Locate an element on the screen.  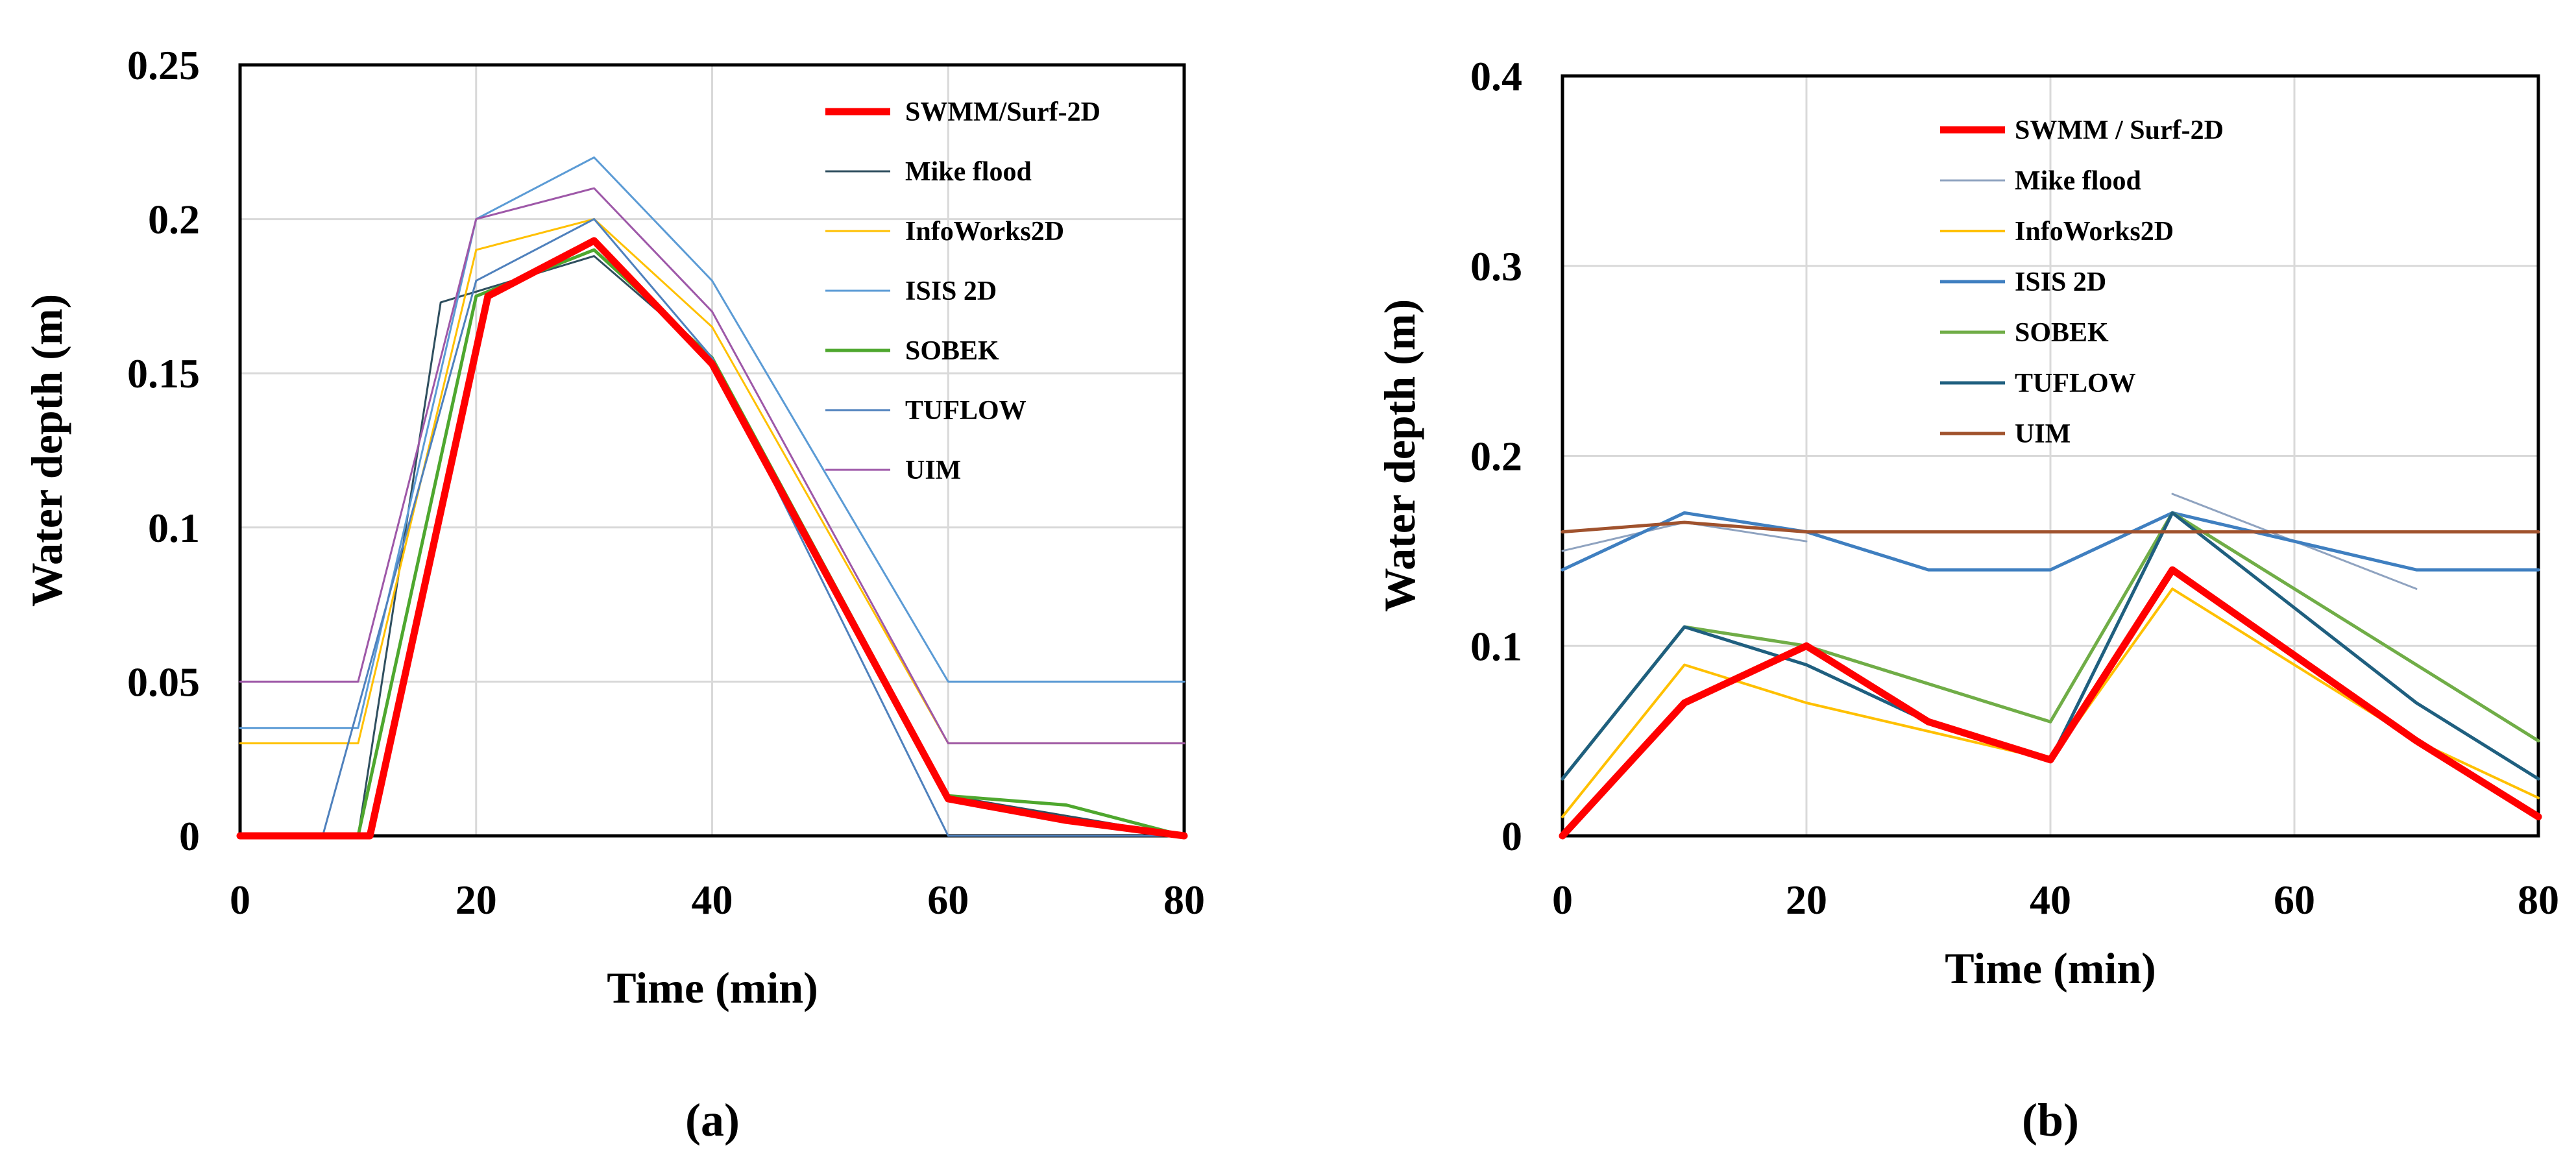
series-line-swmm-surf-2d is located at coordinates (2050, 703).